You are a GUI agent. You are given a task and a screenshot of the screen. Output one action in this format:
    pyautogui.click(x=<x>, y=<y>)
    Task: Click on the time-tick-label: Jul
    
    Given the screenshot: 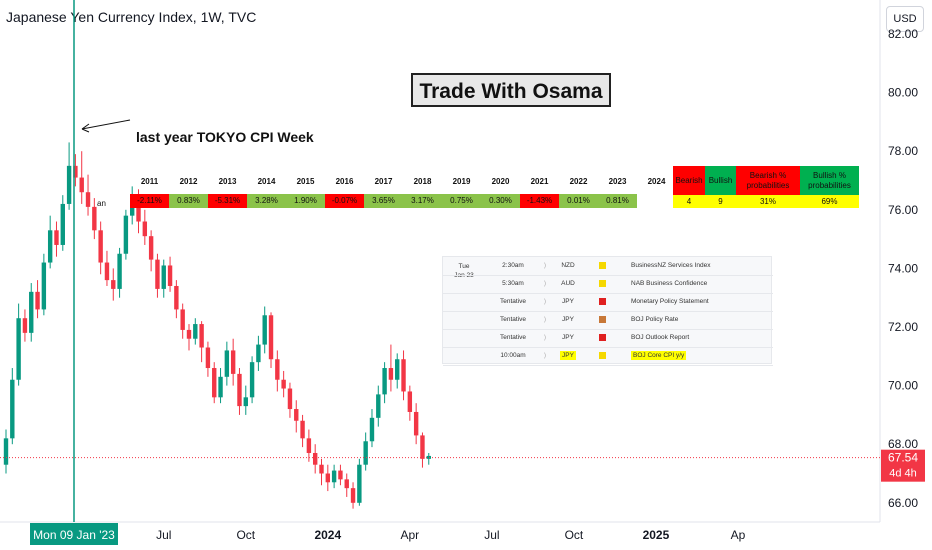 What is the action you would take?
    pyautogui.click(x=491, y=535)
    